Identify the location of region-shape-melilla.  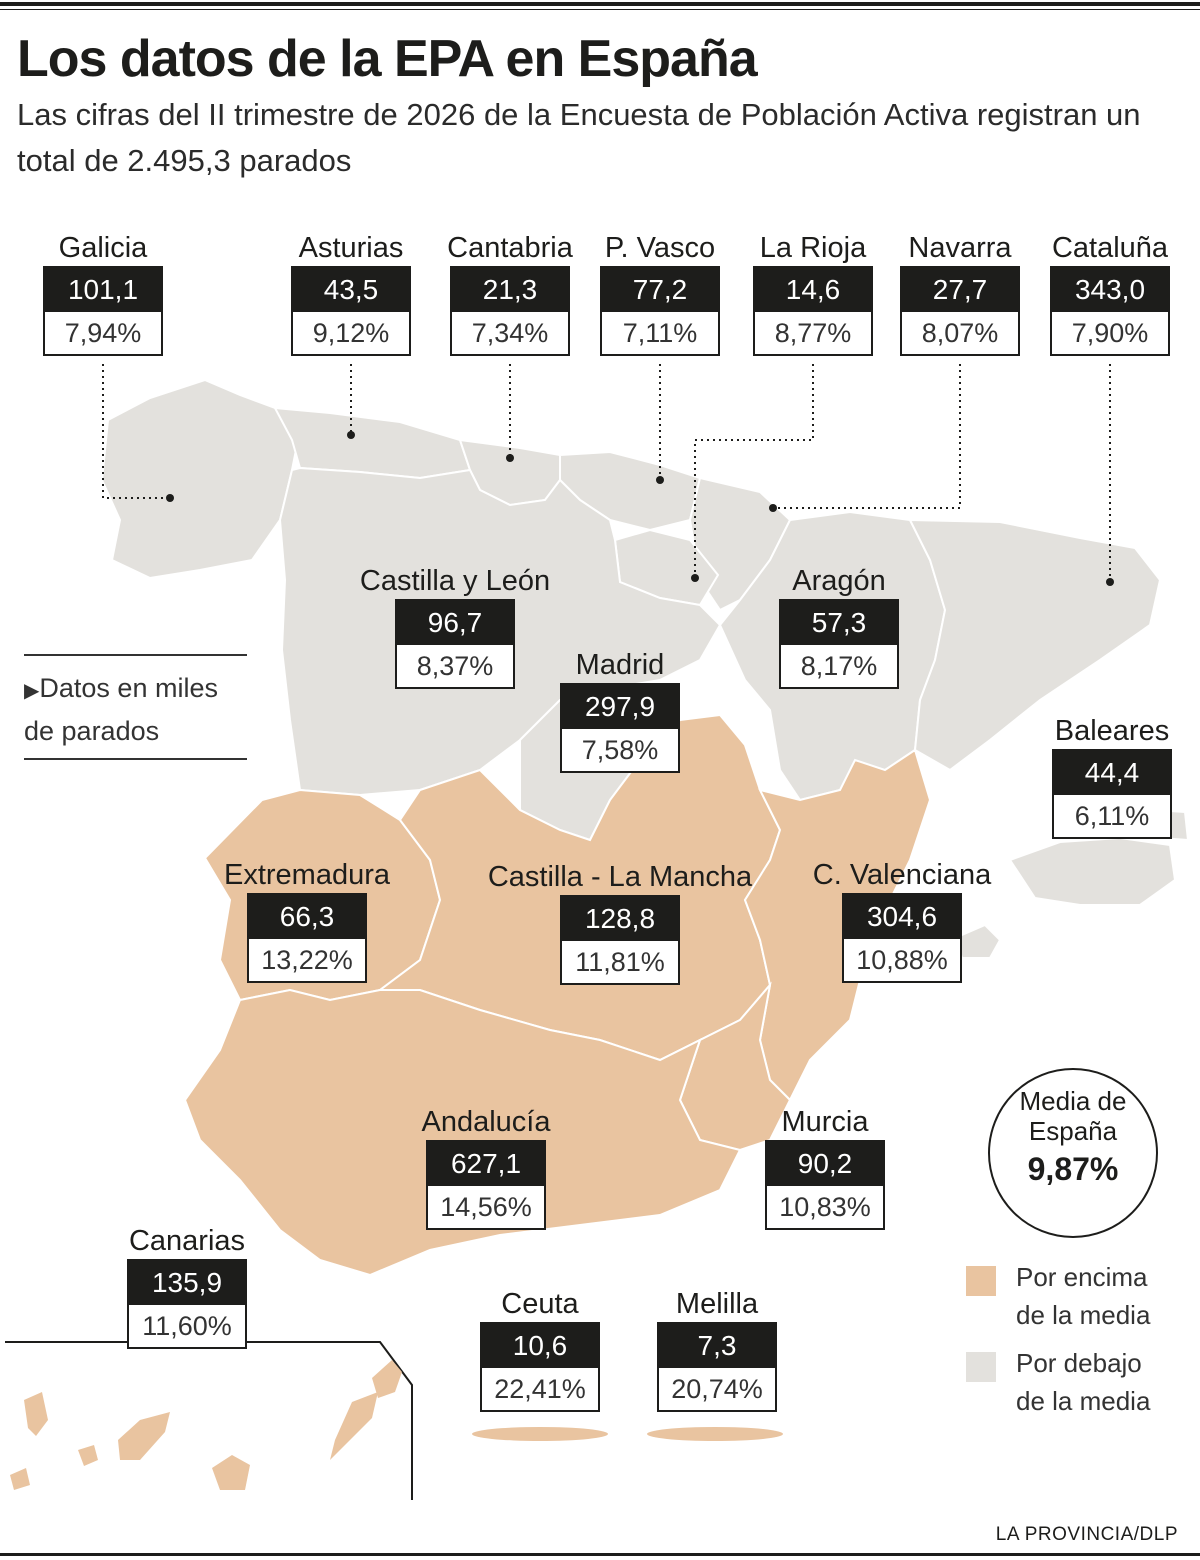
(715, 1434).